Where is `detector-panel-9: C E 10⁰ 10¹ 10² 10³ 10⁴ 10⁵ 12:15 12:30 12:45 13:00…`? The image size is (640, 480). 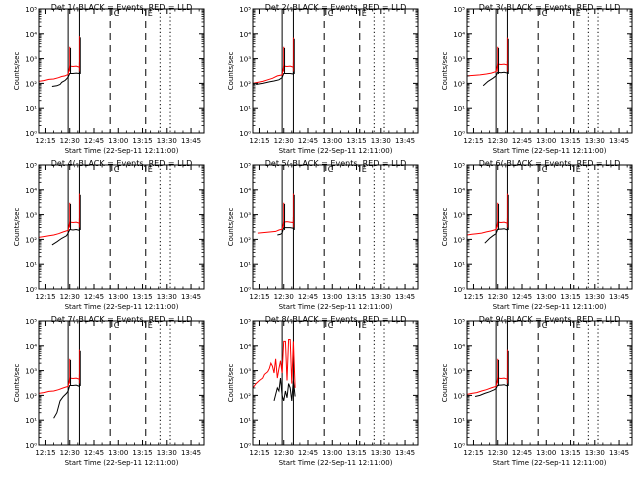
detector-panel-9: C E 10⁰ 10¹ 10² 10³ 10⁴ 10⁵ 12:15 12:30 12:45 13:00… is located at coordinates (537, 391).